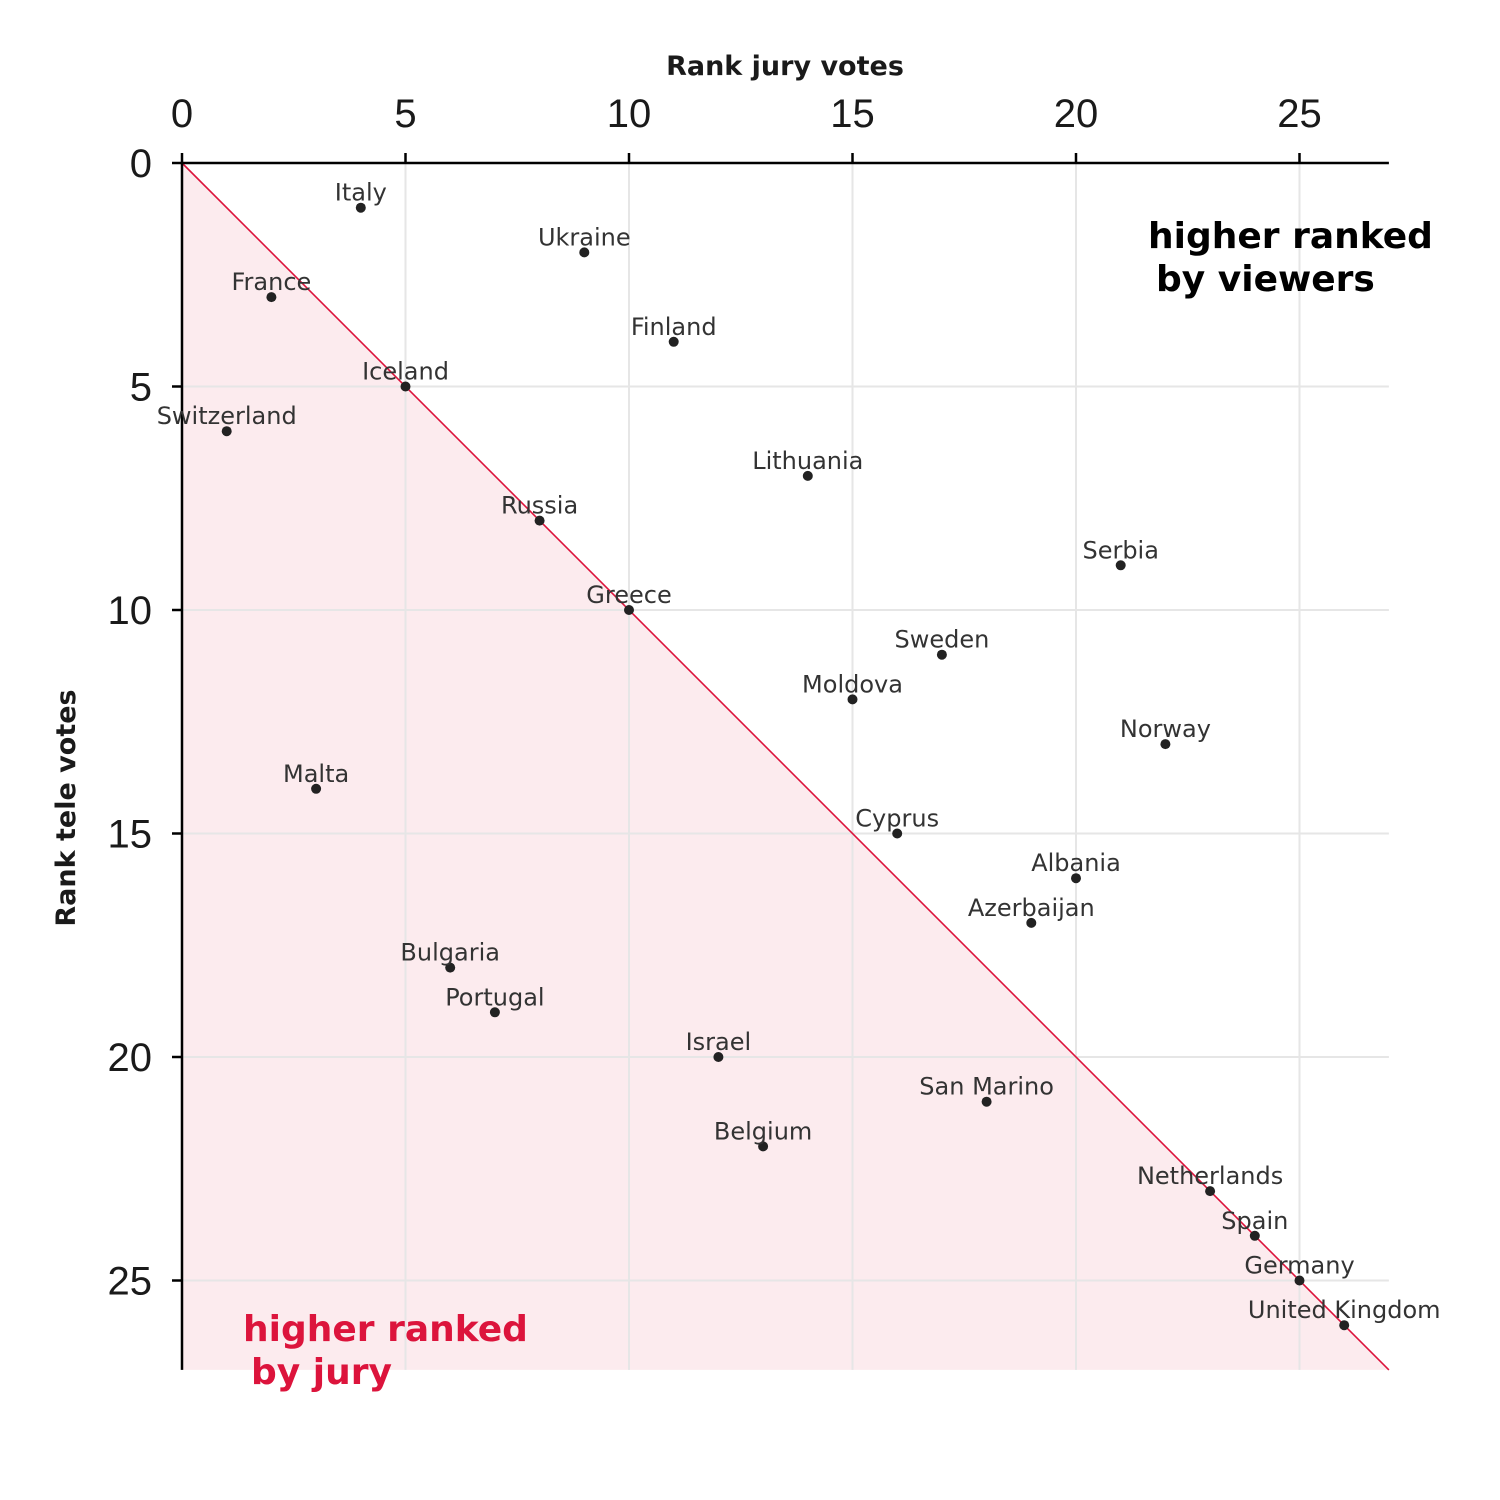  Describe the element at coordinates (785, 66) in the screenshot. I see `x-axis-title: Rank jury votes` at that location.